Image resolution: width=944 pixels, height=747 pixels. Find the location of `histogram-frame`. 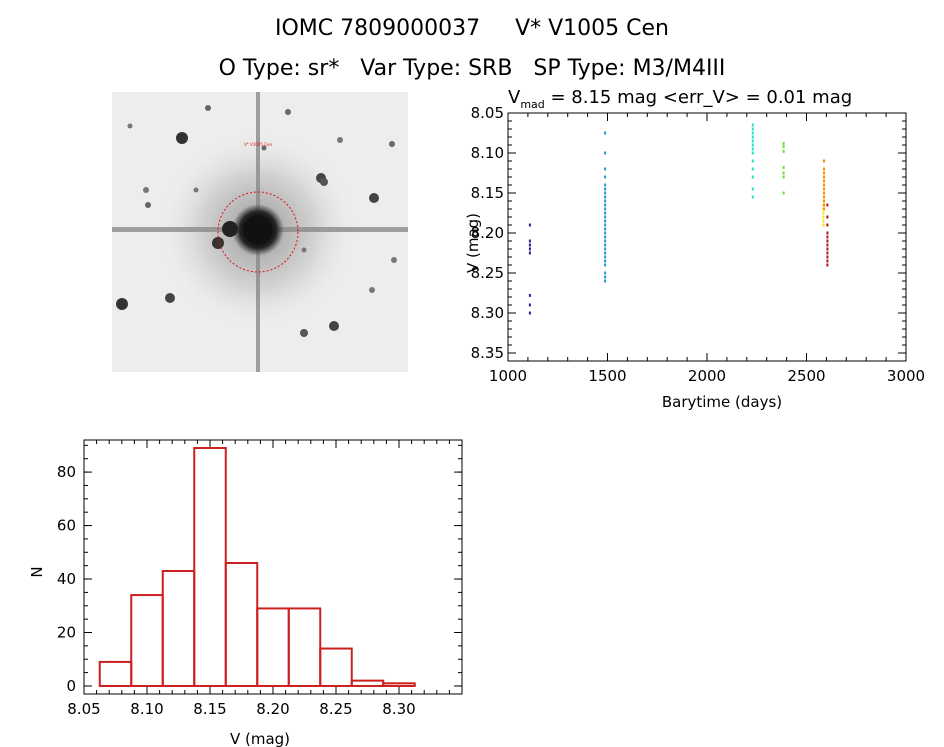

histogram-frame is located at coordinates (273, 567).